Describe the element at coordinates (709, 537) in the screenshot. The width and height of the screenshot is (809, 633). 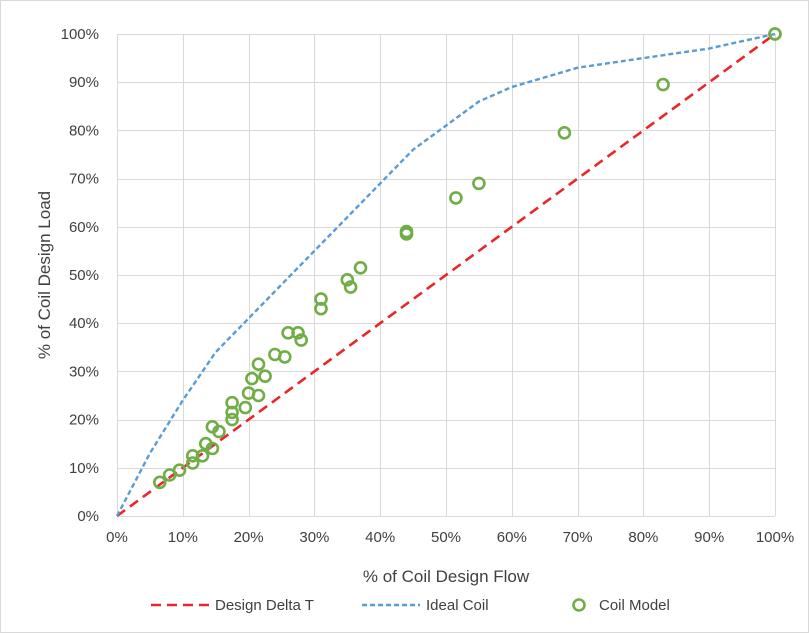
I see `x-tick-label: 90%` at that location.